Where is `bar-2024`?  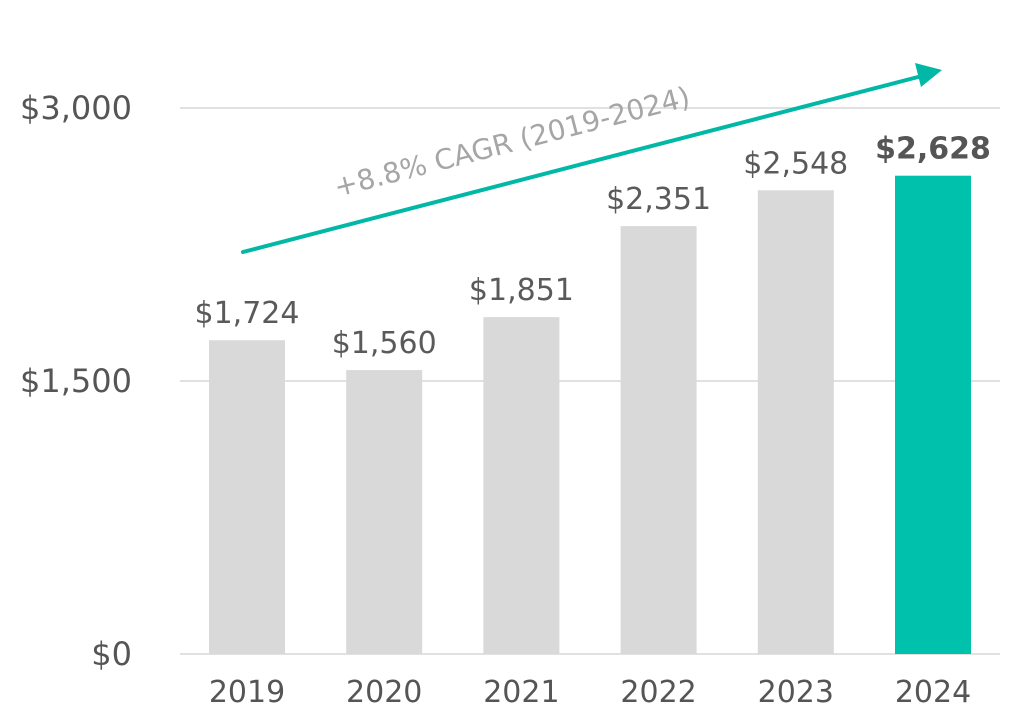 bar-2024 is located at coordinates (933, 415).